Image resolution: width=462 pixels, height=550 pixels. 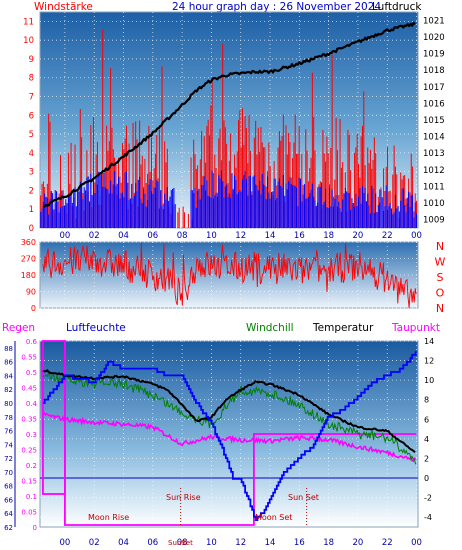 I want to click on wind-tick-label: 10, so click(x=28, y=41).